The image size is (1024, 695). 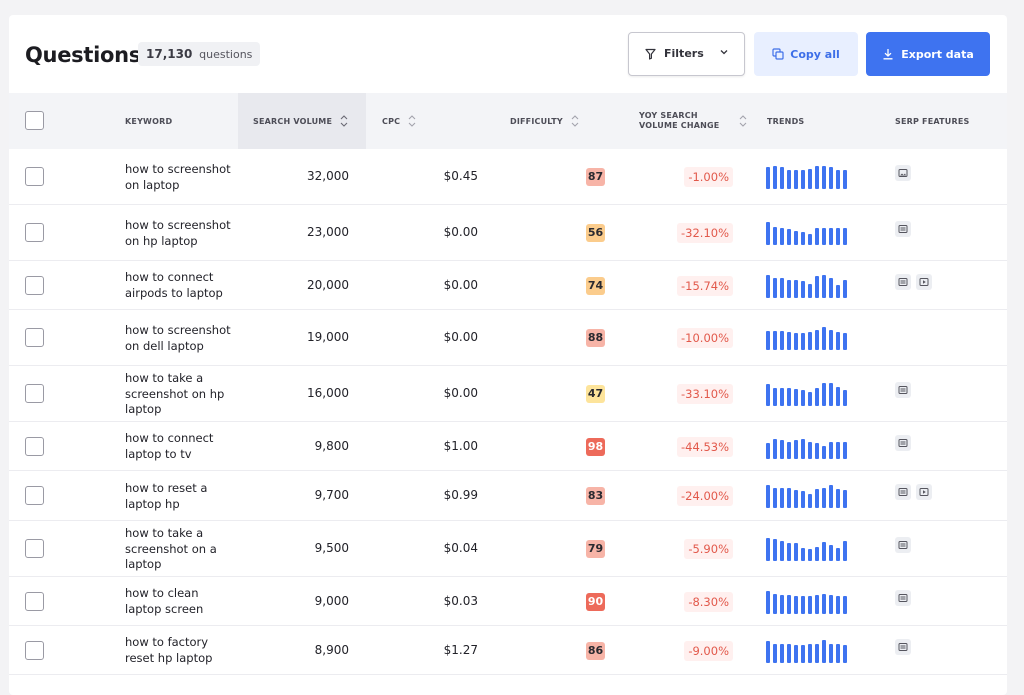 I want to click on cpc-value: $0.00, so click(x=460, y=393).